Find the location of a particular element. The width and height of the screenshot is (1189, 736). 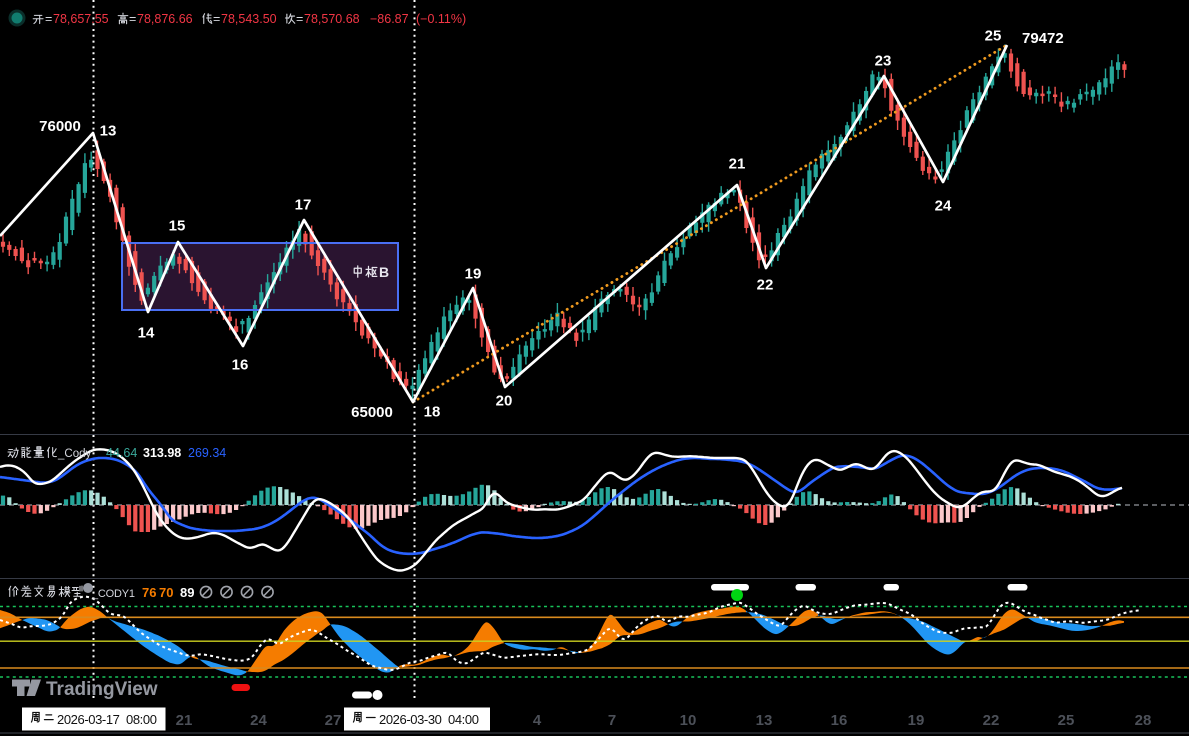

svg-text: 17 is located at coordinates (303, 205).